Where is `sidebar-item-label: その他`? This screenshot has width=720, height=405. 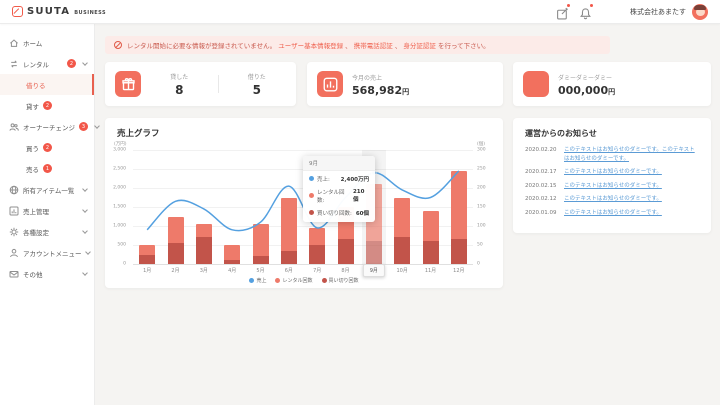 sidebar-item-label: その他 is located at coordinates (33, 274).